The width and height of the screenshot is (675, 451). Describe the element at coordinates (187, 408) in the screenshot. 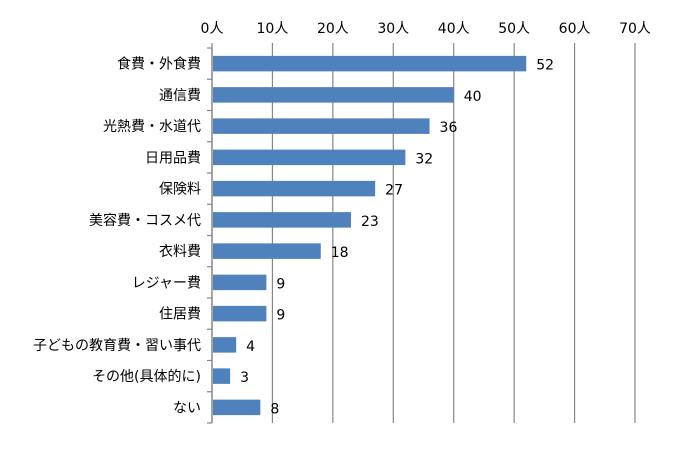

I see `category-label: ない` at that location.